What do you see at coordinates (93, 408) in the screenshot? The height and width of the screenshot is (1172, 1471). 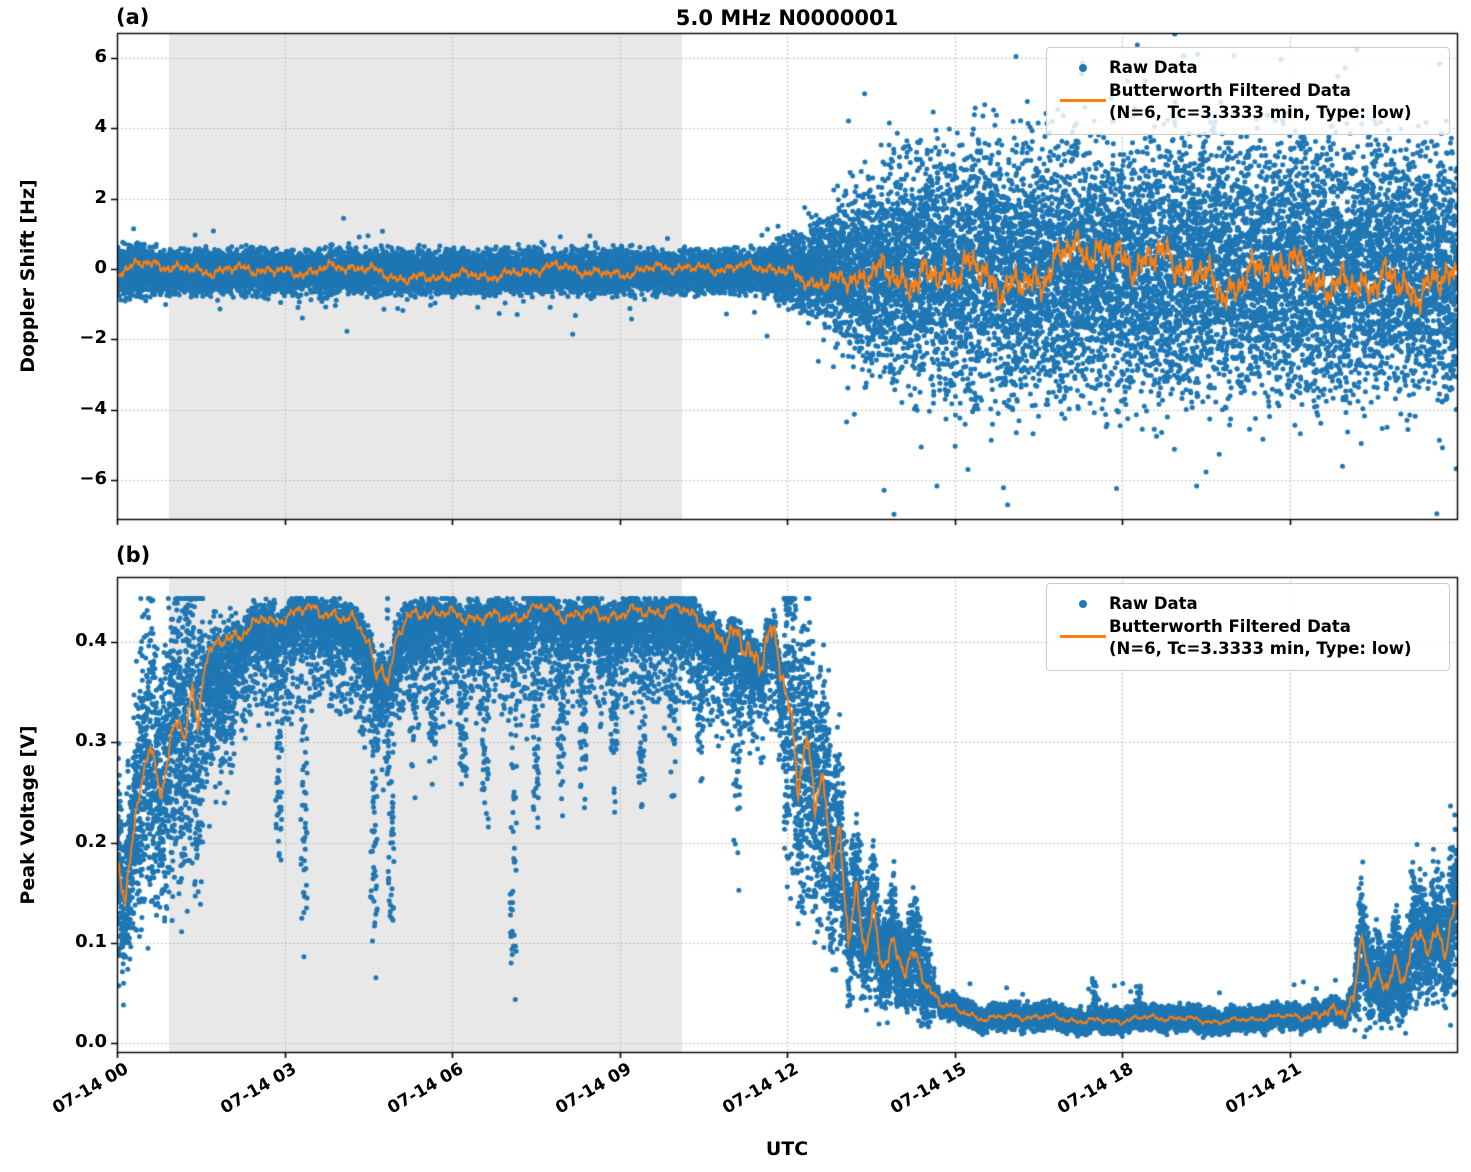 I see `y-tick-label-a-−4: −4` at bounding box center [93, 408].